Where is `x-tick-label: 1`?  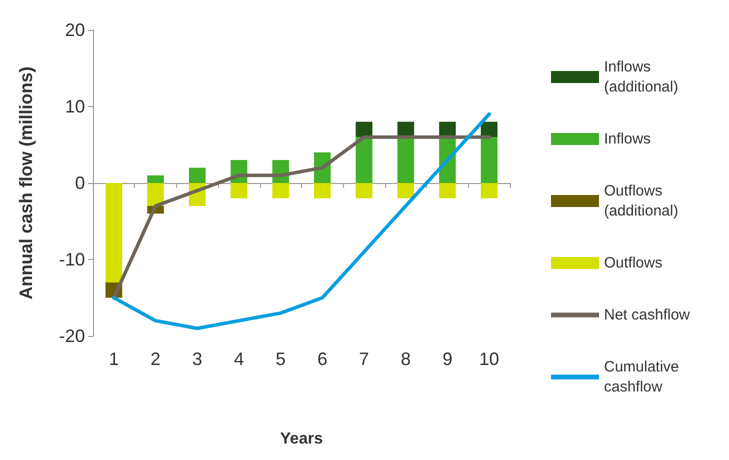
x-tick-label: 1 is located at coordinates (113, 359).